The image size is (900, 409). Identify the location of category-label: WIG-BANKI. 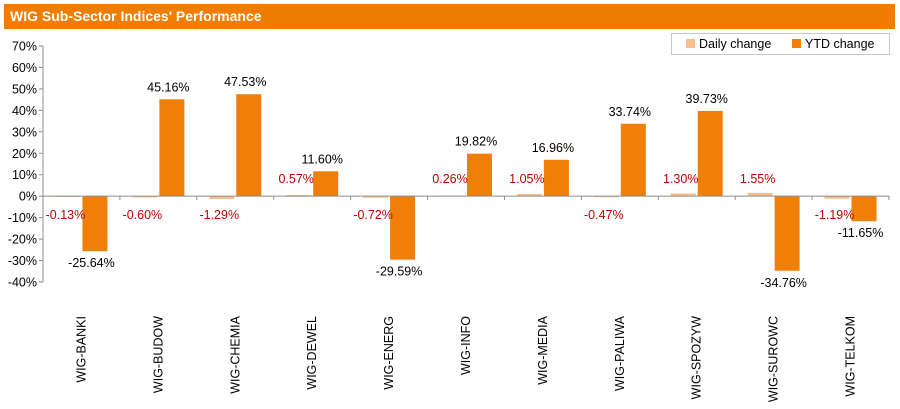
(81, 349).